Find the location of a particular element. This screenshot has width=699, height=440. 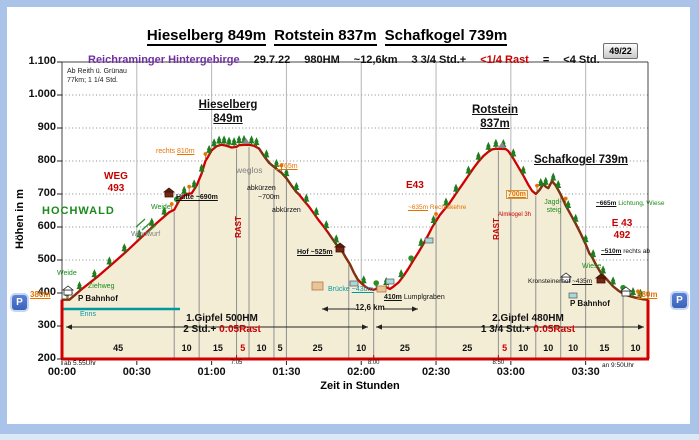

parking-icon-left: P is located at coordinates (19, 302).